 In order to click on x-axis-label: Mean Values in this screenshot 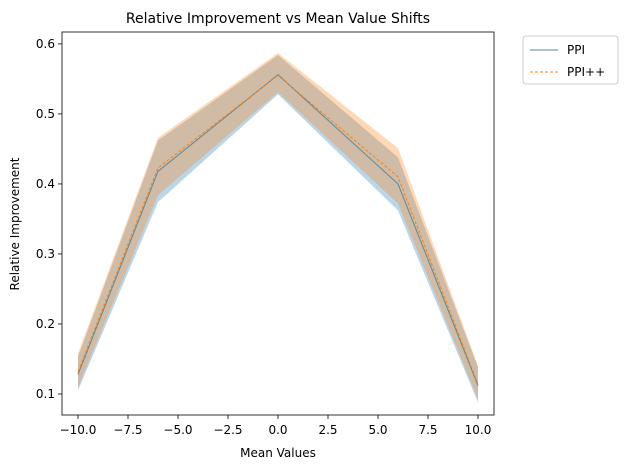, I will do `click(278, 453)`.